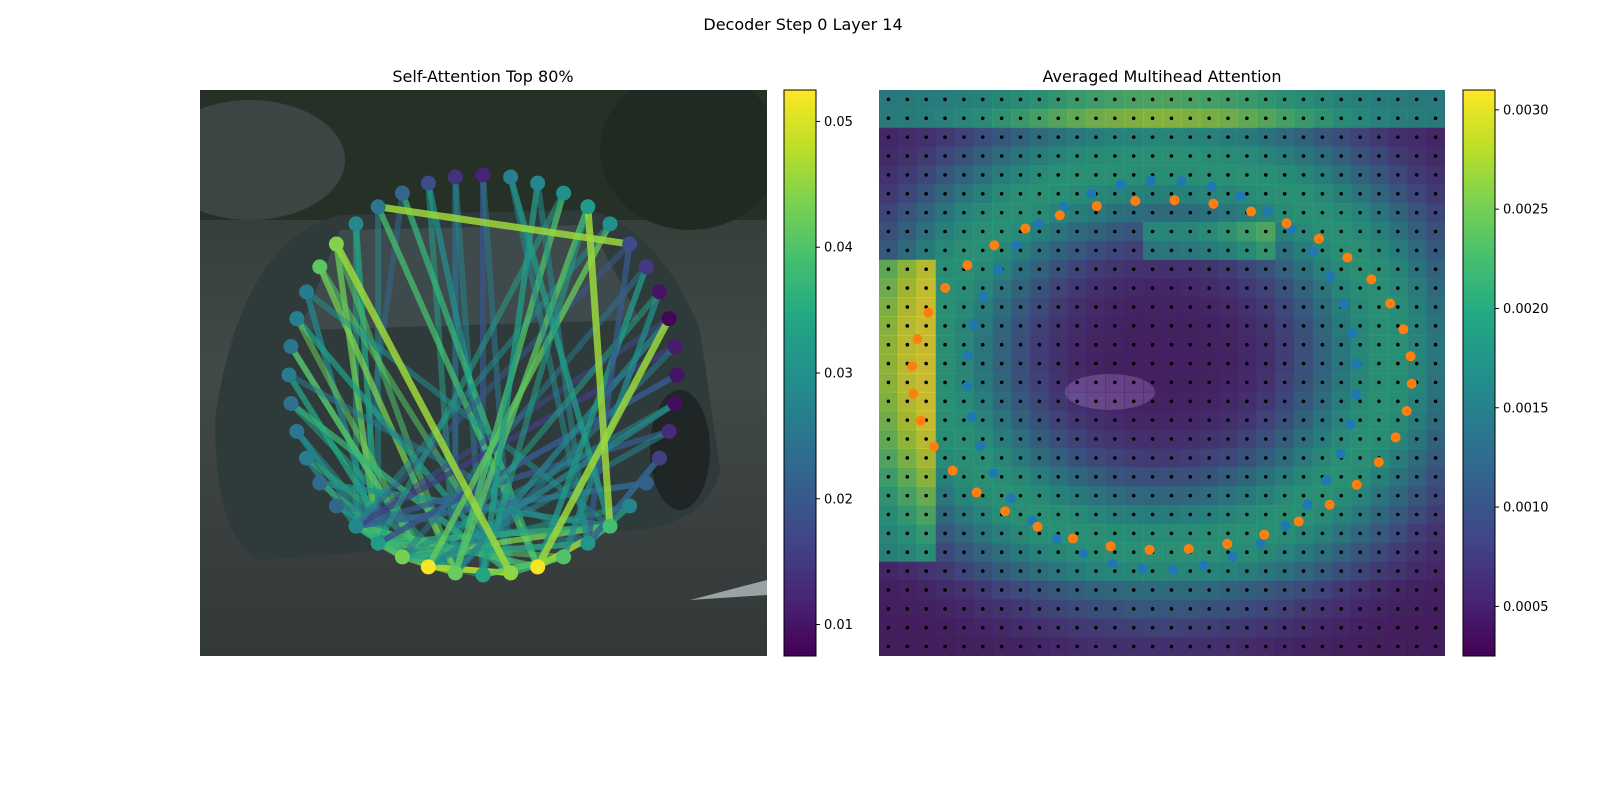 Image resolution: width=1600 pixels, height=800 pixels. What do you see at coordinates (800, 373) in the screenshot?
I see `left-colorbar-gradient` at bounding box center [800, 373].